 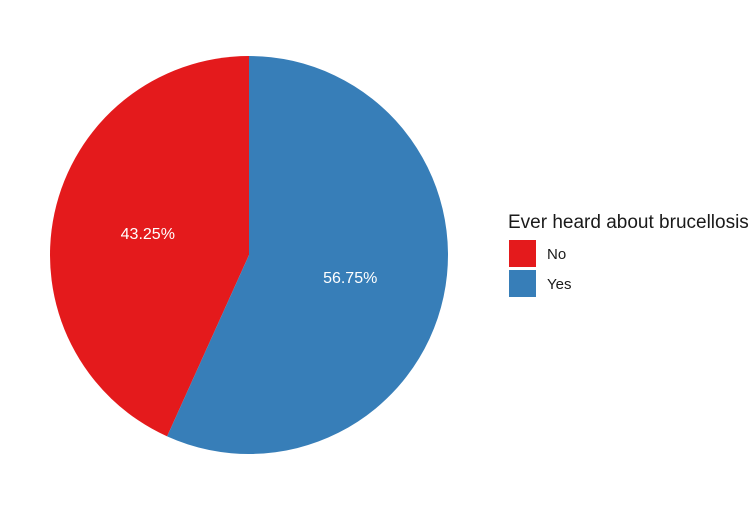 I want to click on slice-label-yes: 56.75%, so click(x=350, y=278).